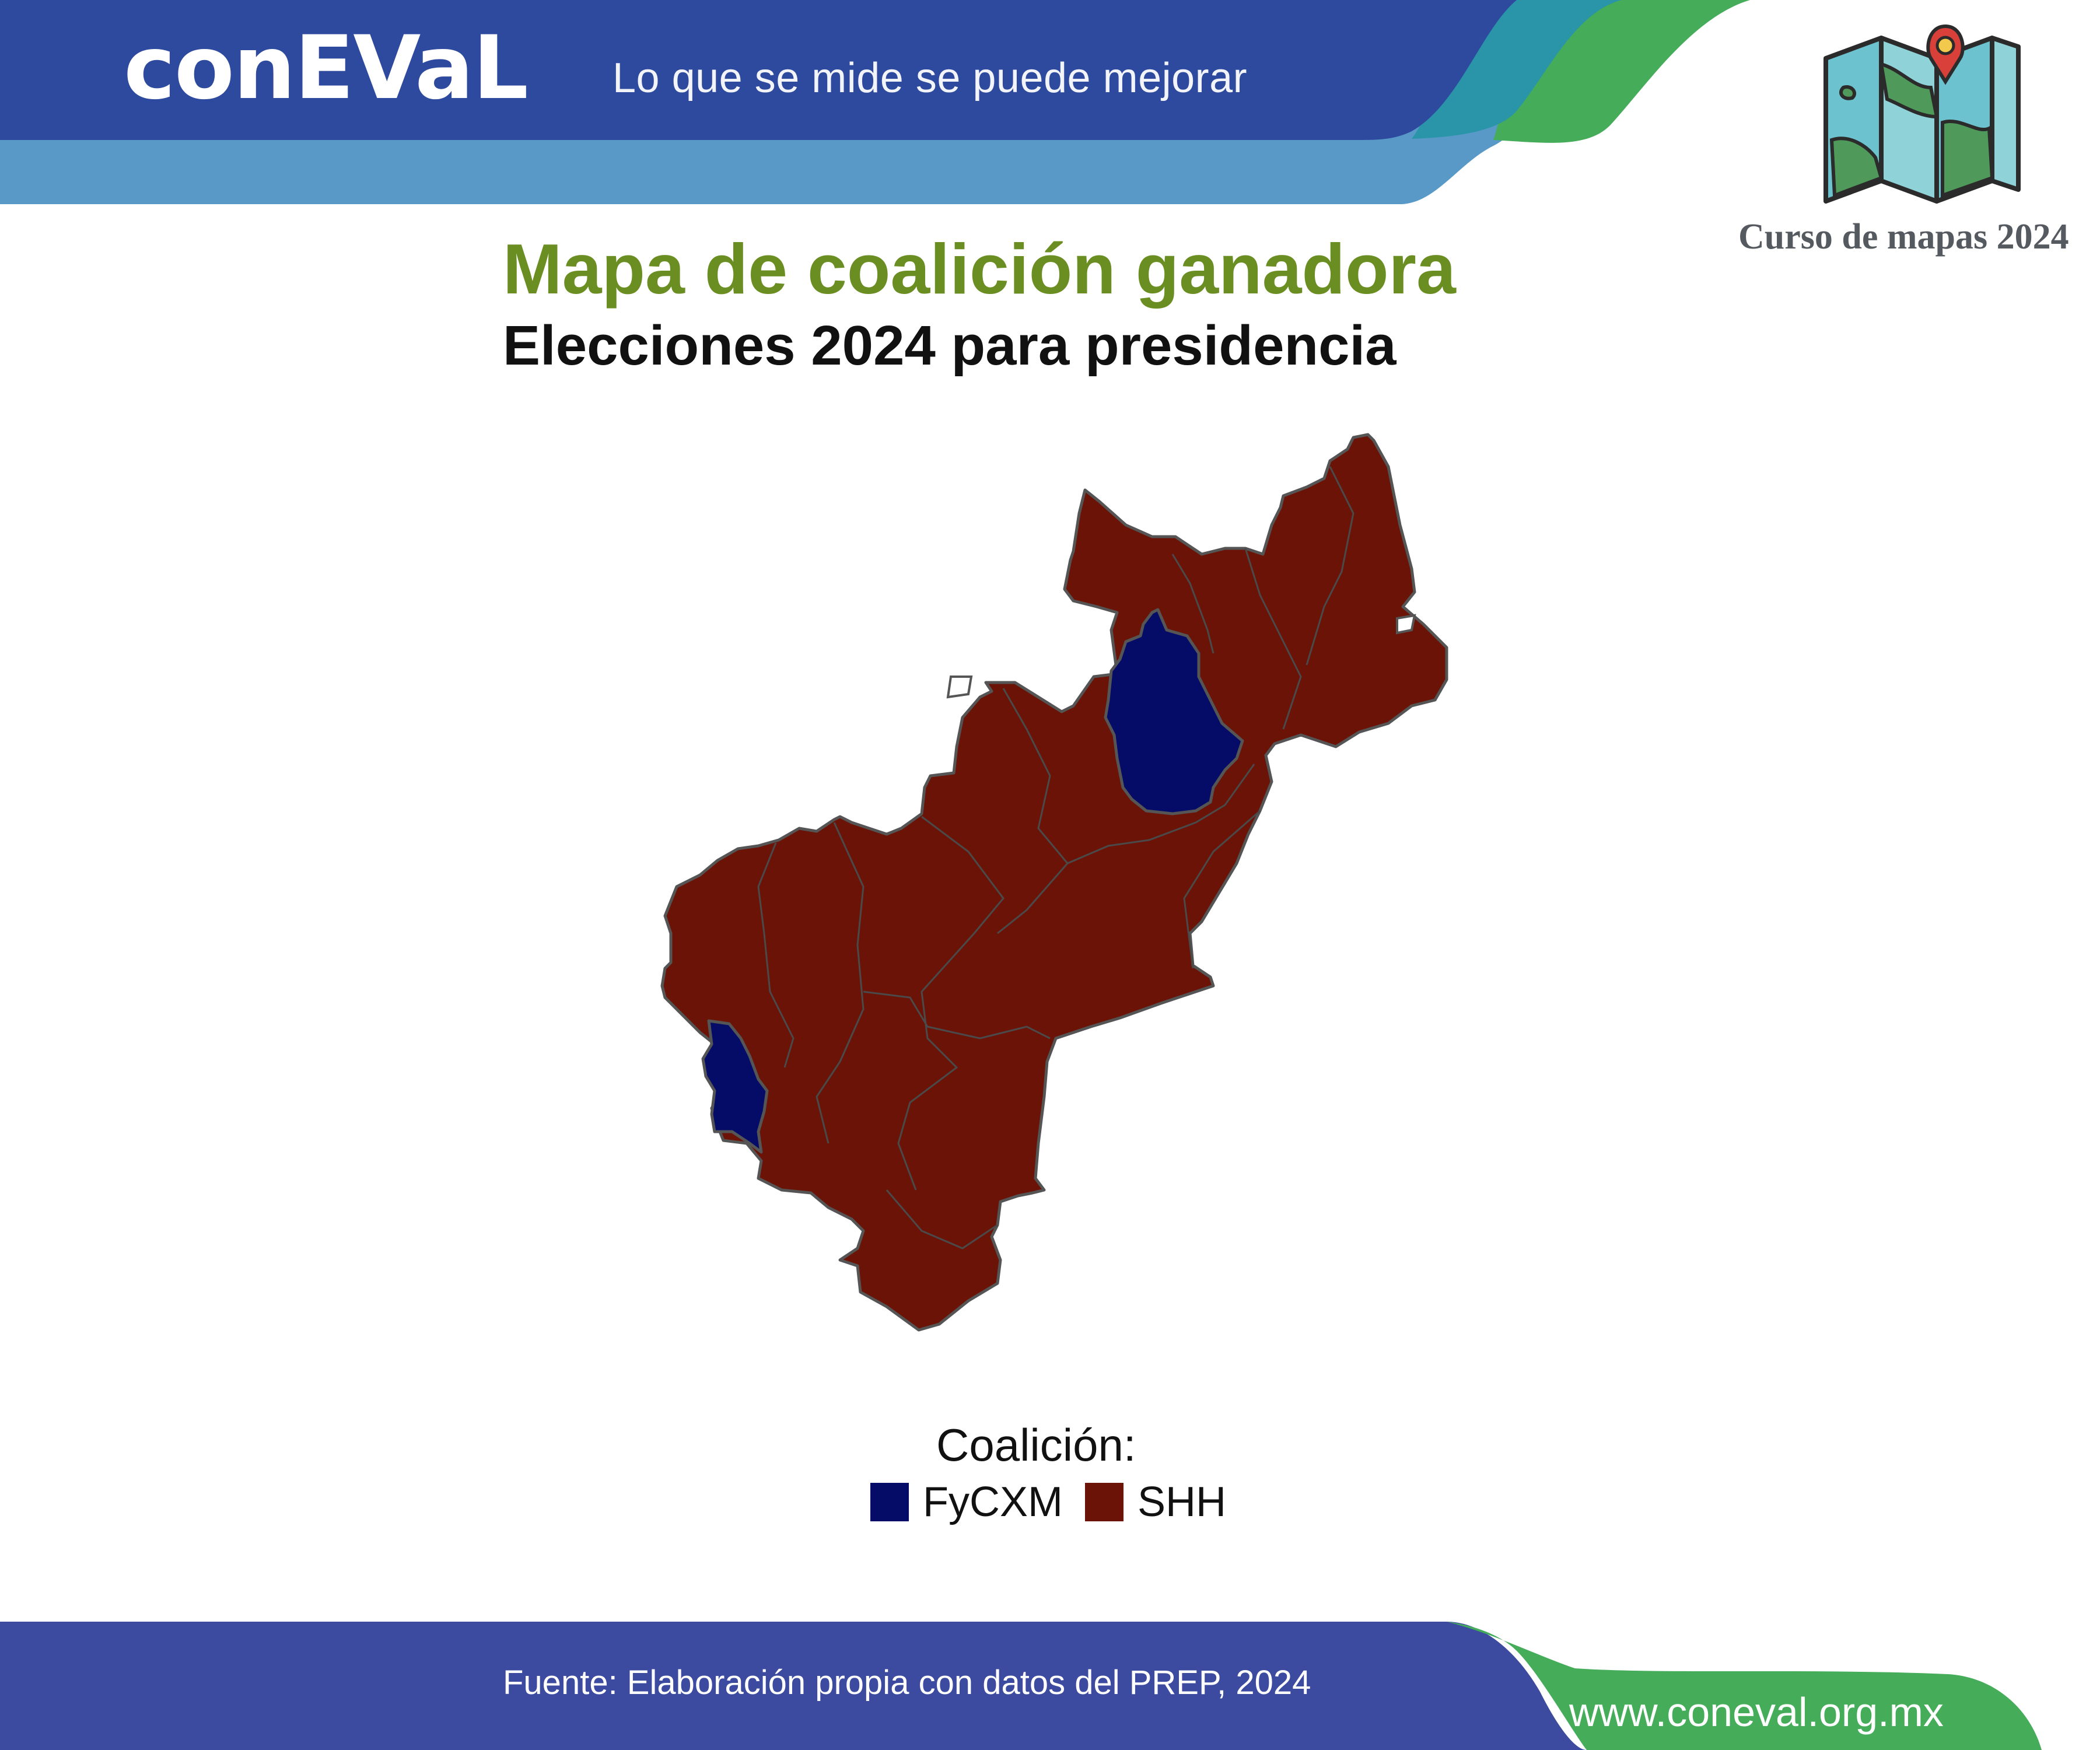  Describe the element at coordinates (735, 1086) in the screenshot. I see `region-fycxm-southwest` at that location.